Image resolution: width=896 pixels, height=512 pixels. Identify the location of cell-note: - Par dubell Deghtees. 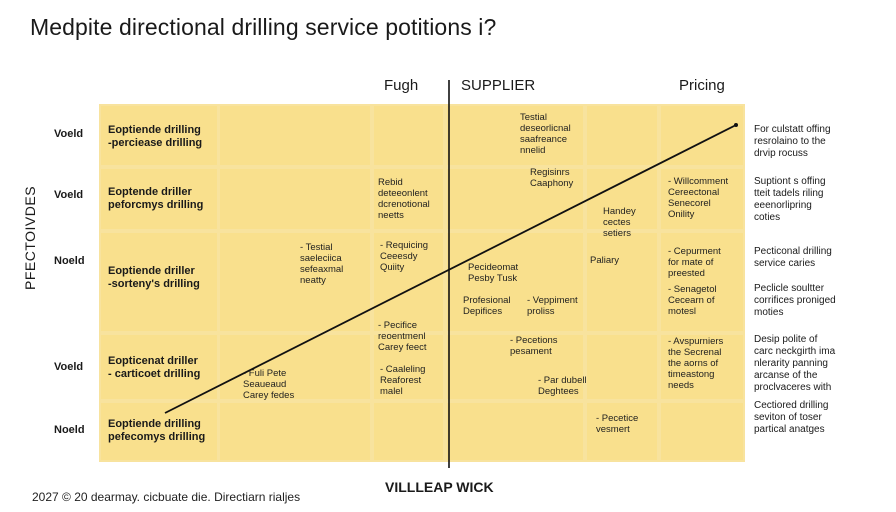
(562, 386).